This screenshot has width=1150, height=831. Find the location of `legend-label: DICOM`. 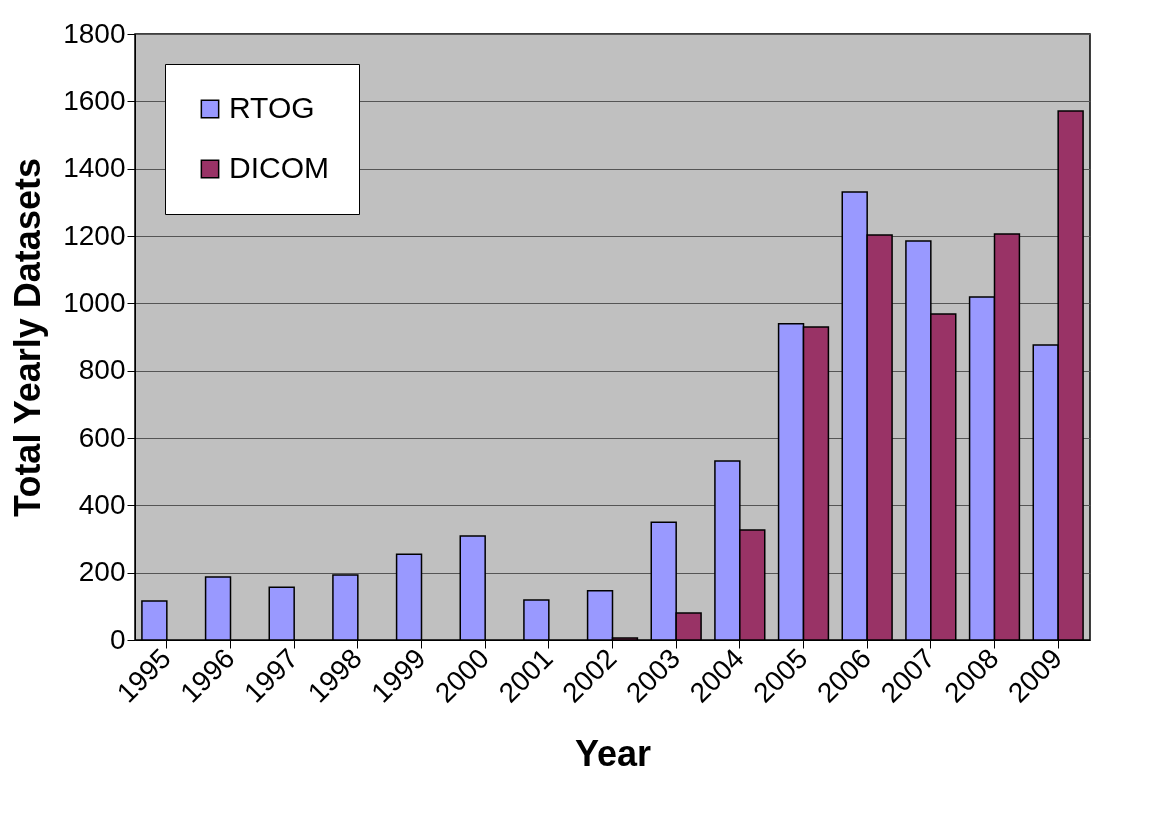

legend-label: DICOM is located at coordinates (279, 167).